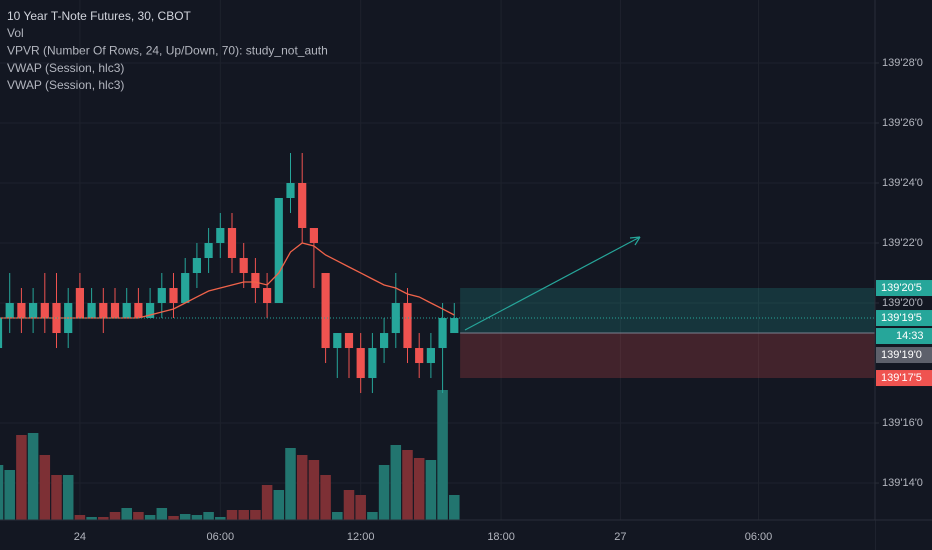 The image size is (932, 550). I want to click on position-tool, so click(667, 333).